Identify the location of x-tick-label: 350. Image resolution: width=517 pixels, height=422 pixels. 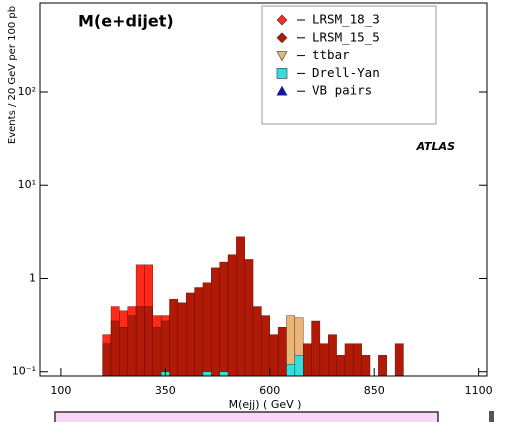
(165, 390).